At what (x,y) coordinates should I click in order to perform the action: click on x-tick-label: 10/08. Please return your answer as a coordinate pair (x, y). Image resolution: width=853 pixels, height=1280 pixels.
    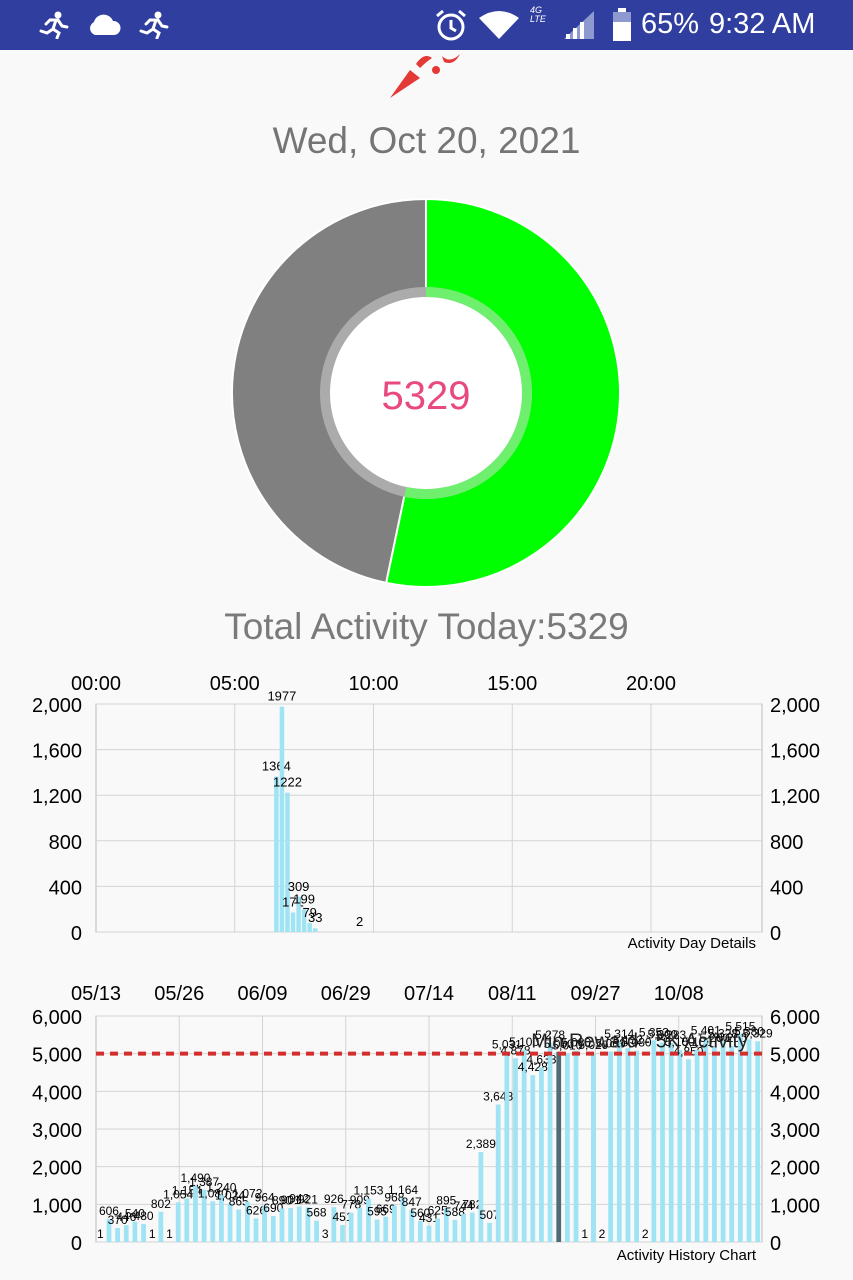
    Looking at the image, I should click on (679, 994).